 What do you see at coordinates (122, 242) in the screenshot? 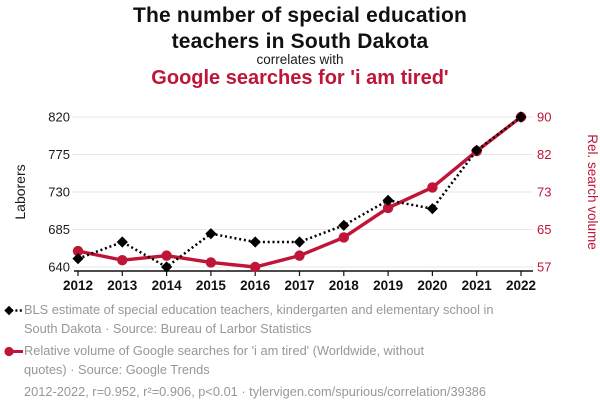
I see `black-series-point-2013` at bounding box center [122, 242].